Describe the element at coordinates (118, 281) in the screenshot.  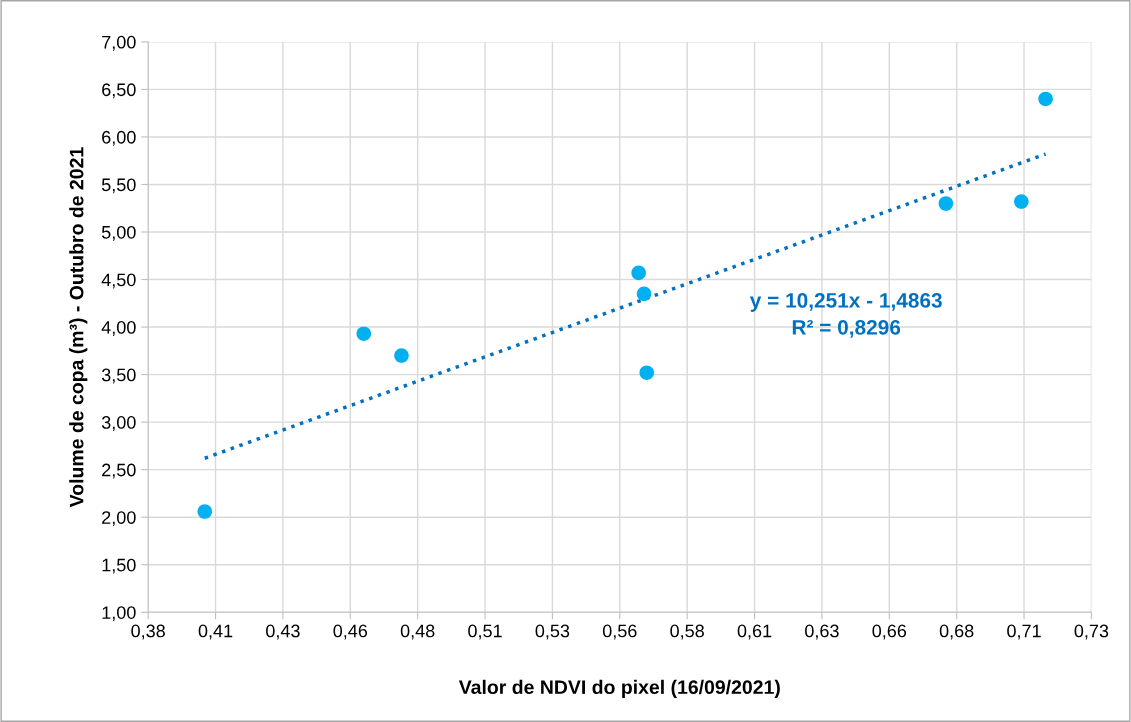
I see `y-tick-label: 4,50` at that location.